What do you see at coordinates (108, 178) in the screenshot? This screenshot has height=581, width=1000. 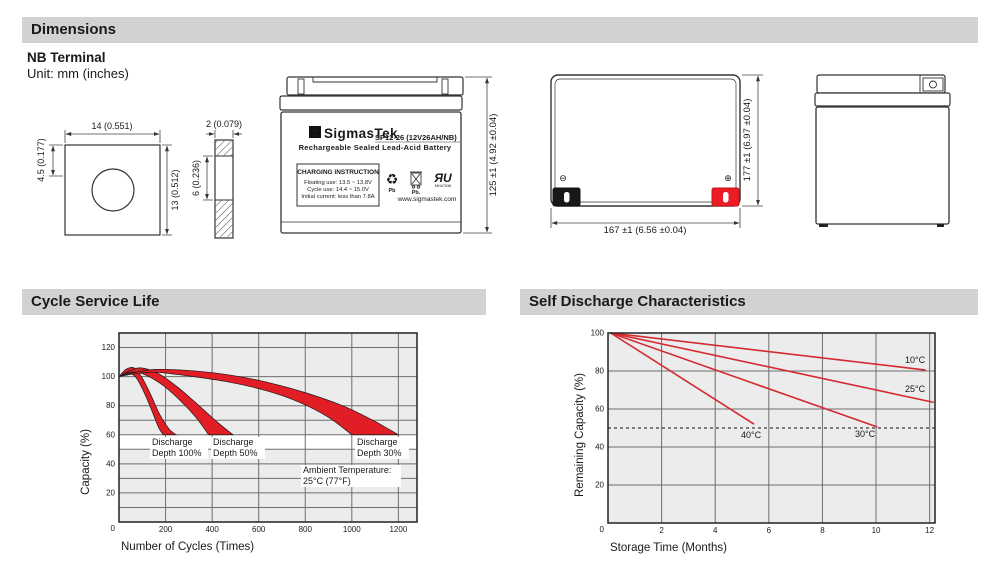 I see `terminal-front-drawing: 14 (0.551) 4.5 (0.177) 13 (0.512)` at bounding box center [108, 178].